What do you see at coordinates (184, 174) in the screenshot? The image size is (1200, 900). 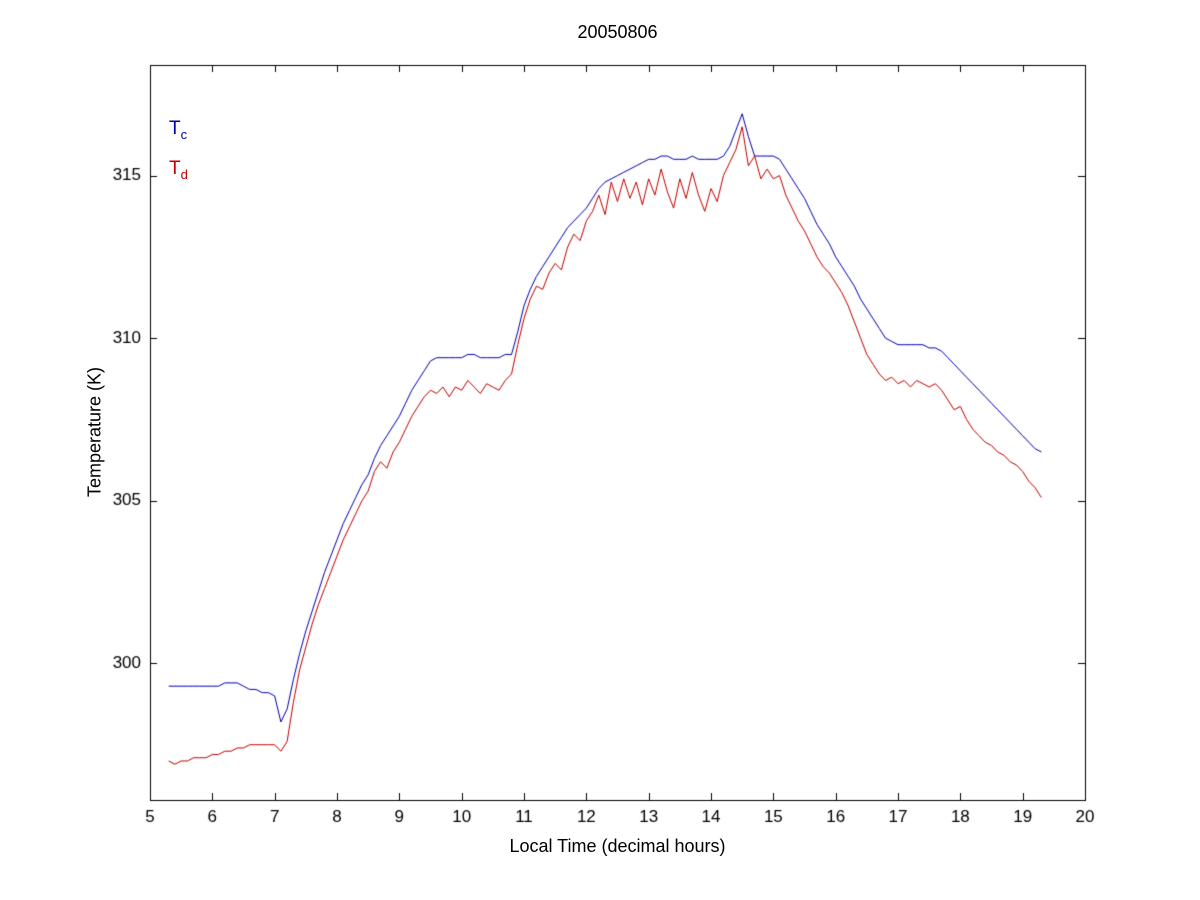 I see `legend-sub-td: d` at bounding box center [184, 174].